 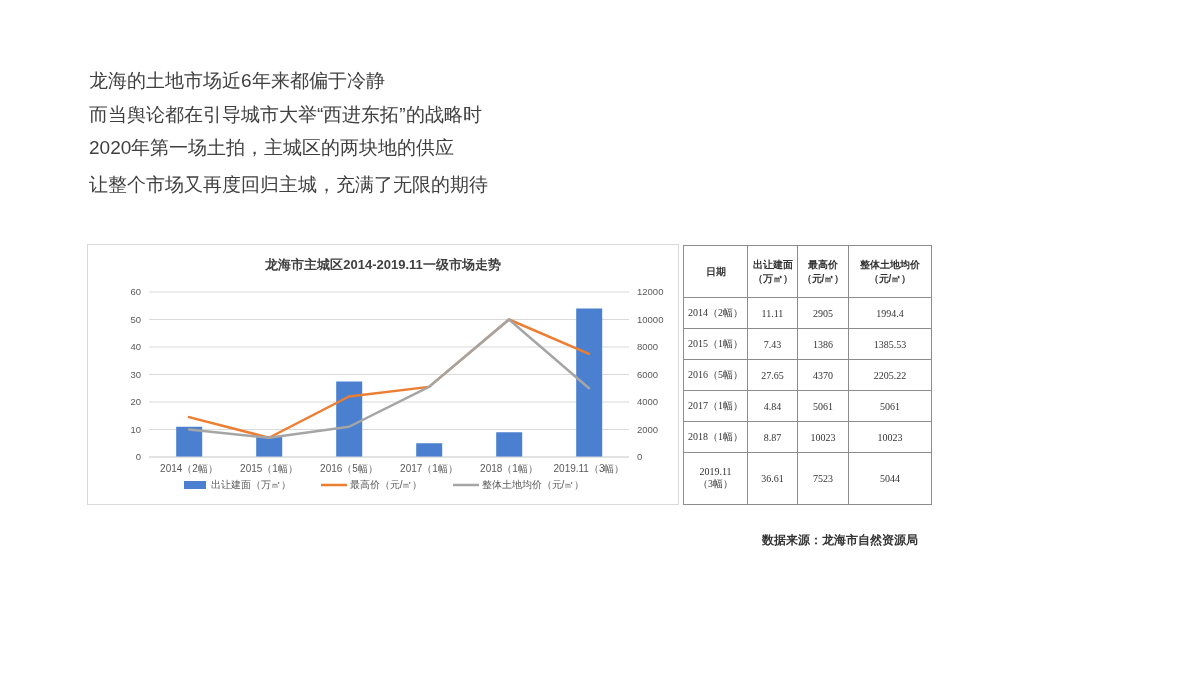 What do you see at coordinates (285, 114) in the screenshot?
I see `text: 而当舆论都在引导城市大举“西进东拓”的战略时` at bounding box center [285, 114].